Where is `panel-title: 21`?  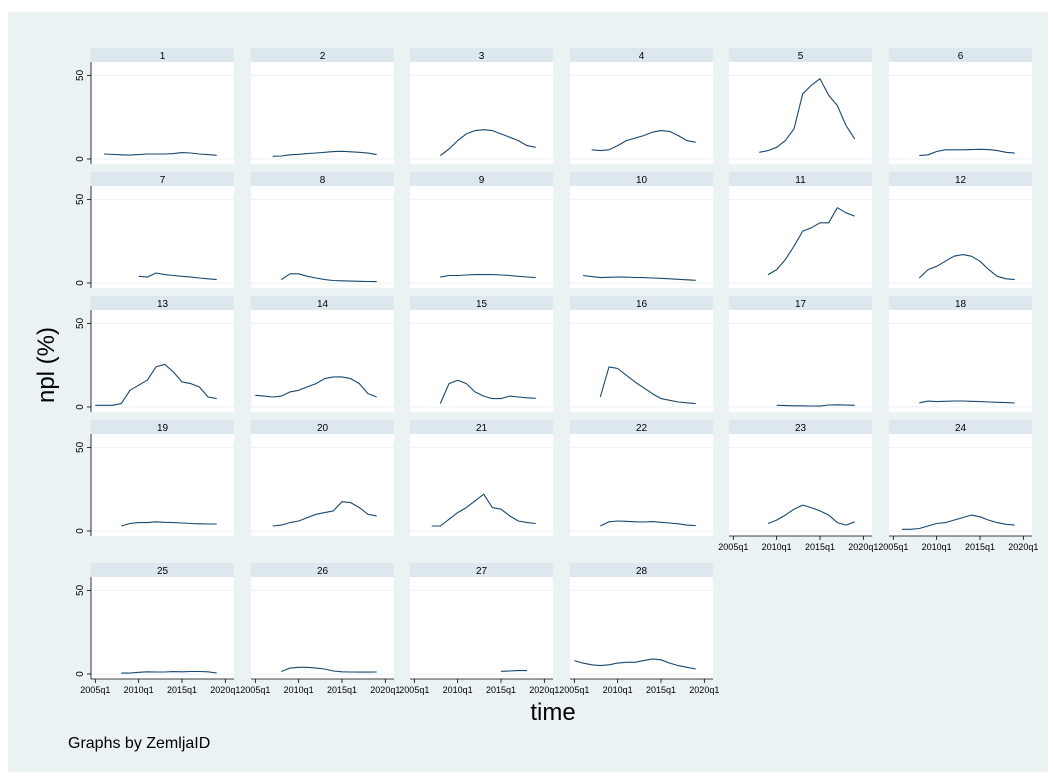 panel-title: 21 is located at coordinates (482, 428).